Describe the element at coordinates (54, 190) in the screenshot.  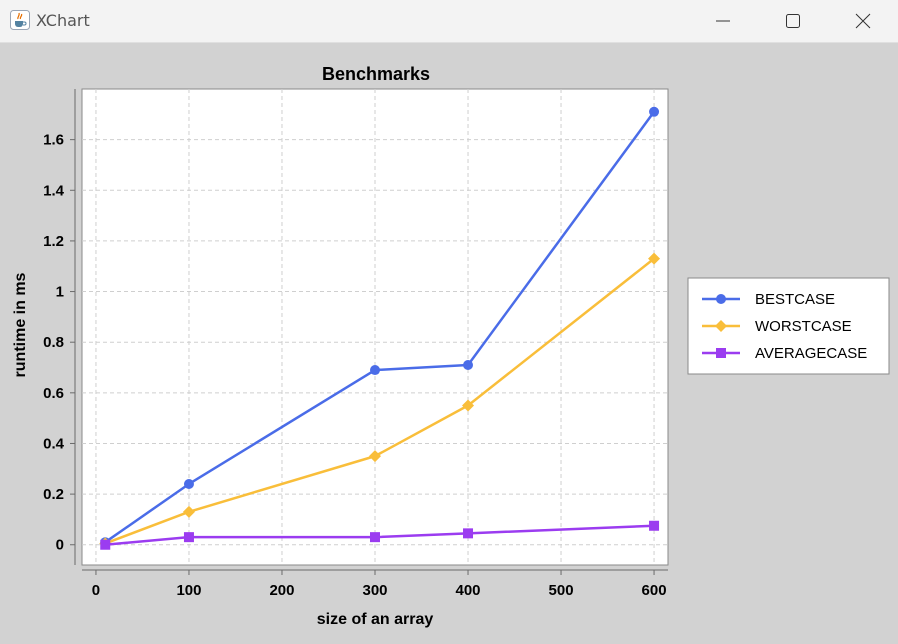
I see `y-tick-label: 1.4` at that location.